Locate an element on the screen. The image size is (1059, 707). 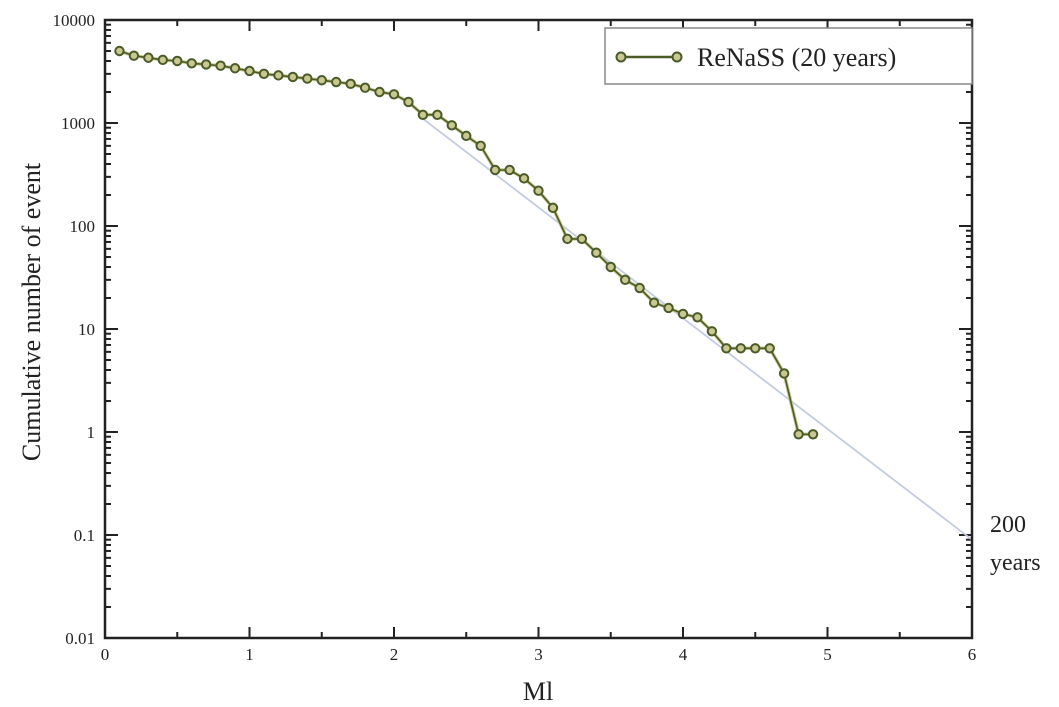
y-tick-label: 1000 is located at coordinates (78, 123).